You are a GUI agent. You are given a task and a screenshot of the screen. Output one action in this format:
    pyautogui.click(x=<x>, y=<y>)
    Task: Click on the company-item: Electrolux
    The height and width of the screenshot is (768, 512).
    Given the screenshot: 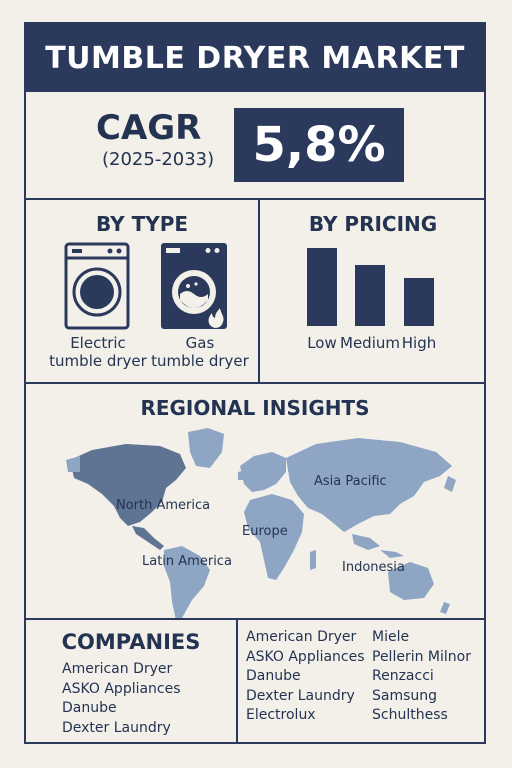 What is the action you would take?
    pyautogui.click(x=281, y=715)
    